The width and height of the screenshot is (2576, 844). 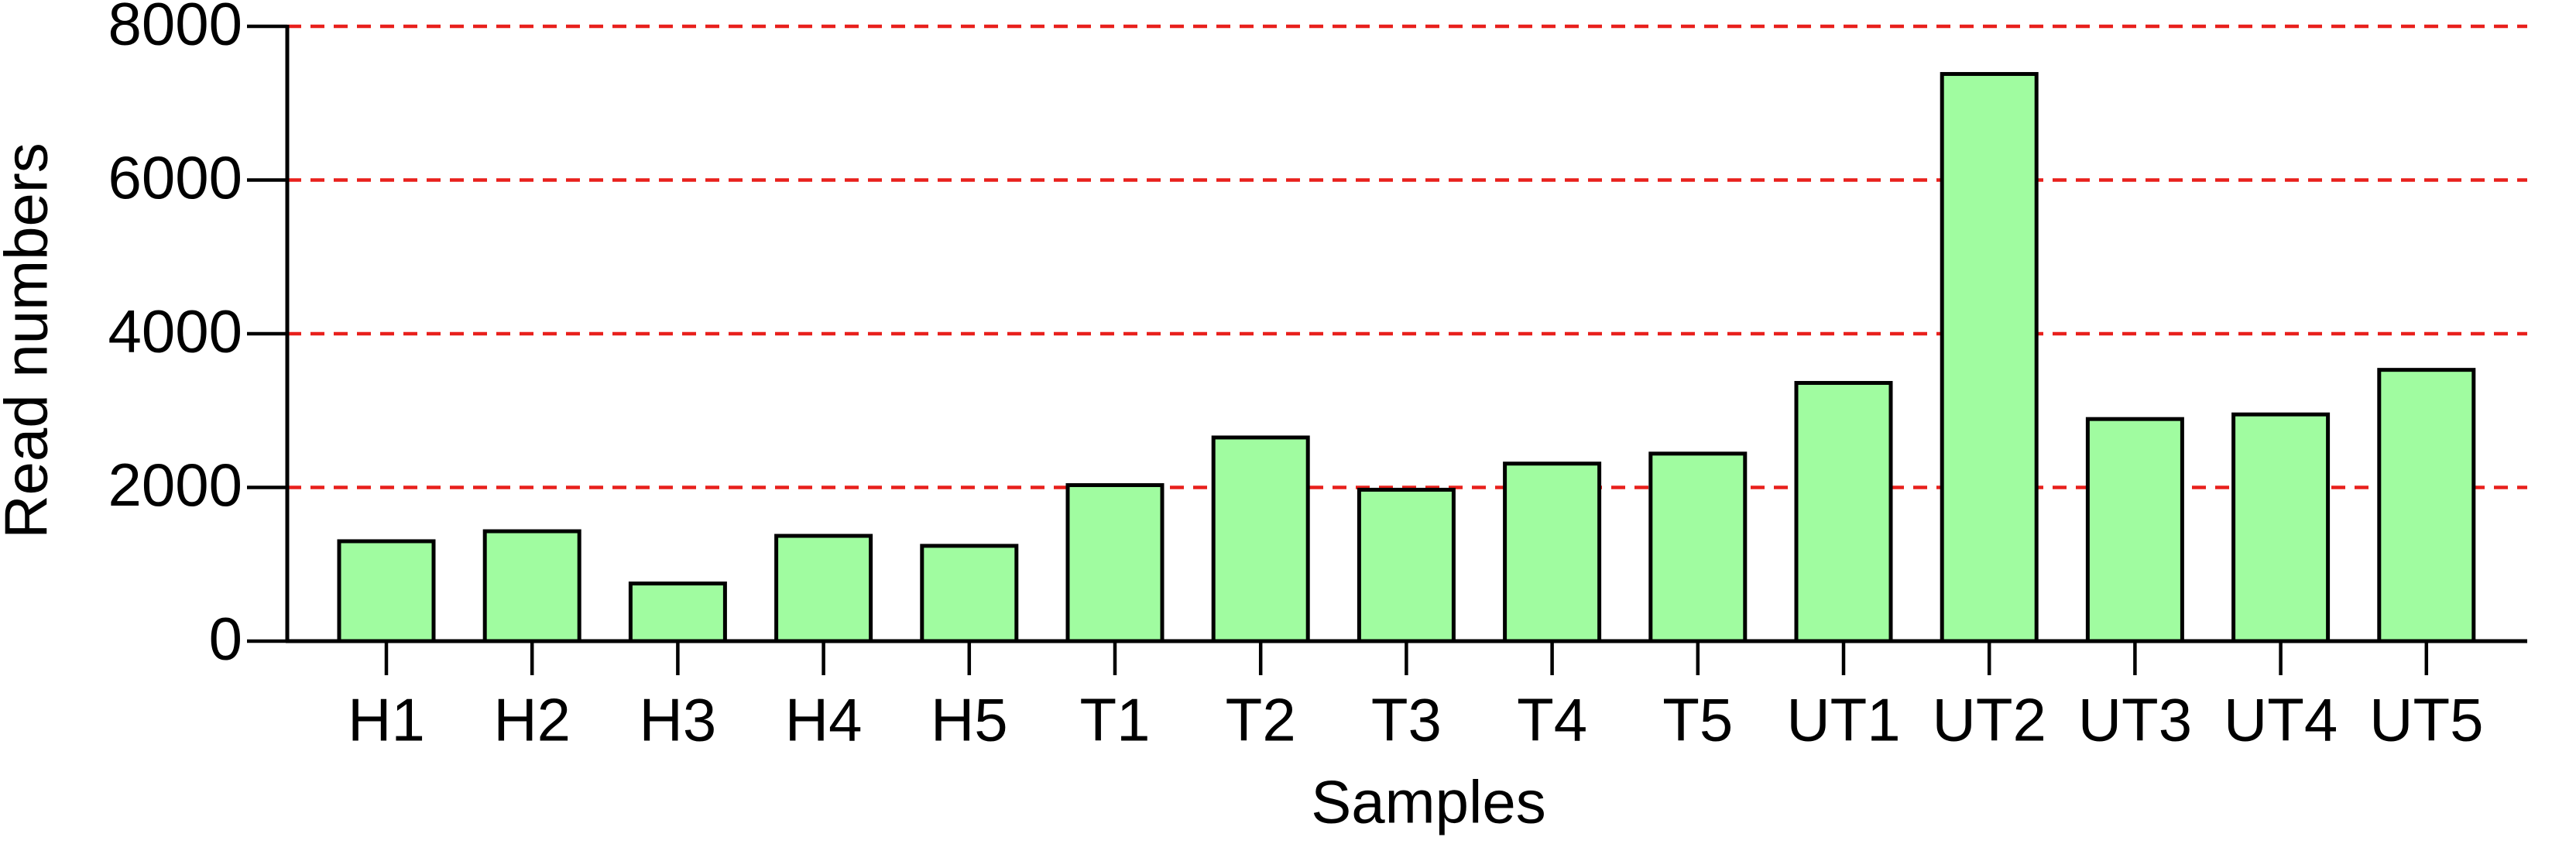 I want to click on x-tick-label: UT3, so click(x=2135, y=720).